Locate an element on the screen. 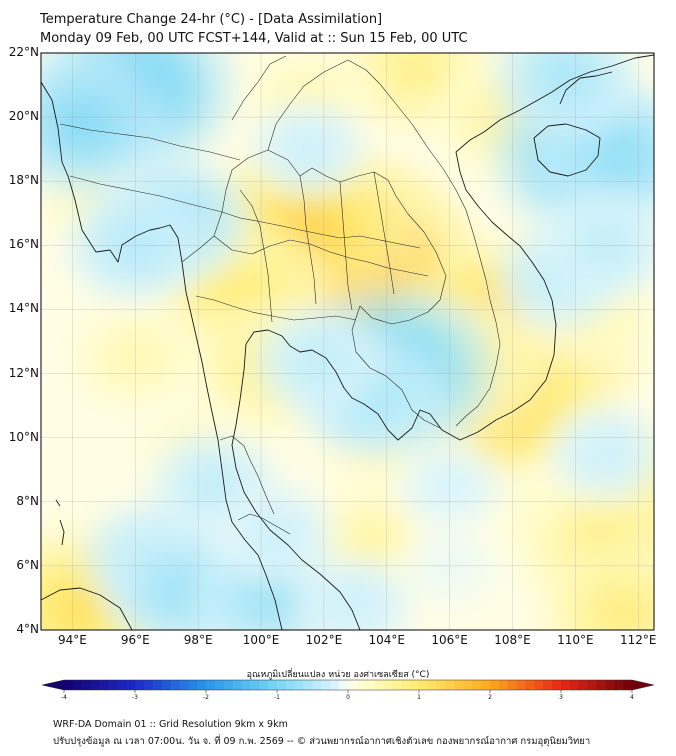 The width and height of the screenshot is (676, 756). coastline-andaman-islands is located at coordinates (60, 522).